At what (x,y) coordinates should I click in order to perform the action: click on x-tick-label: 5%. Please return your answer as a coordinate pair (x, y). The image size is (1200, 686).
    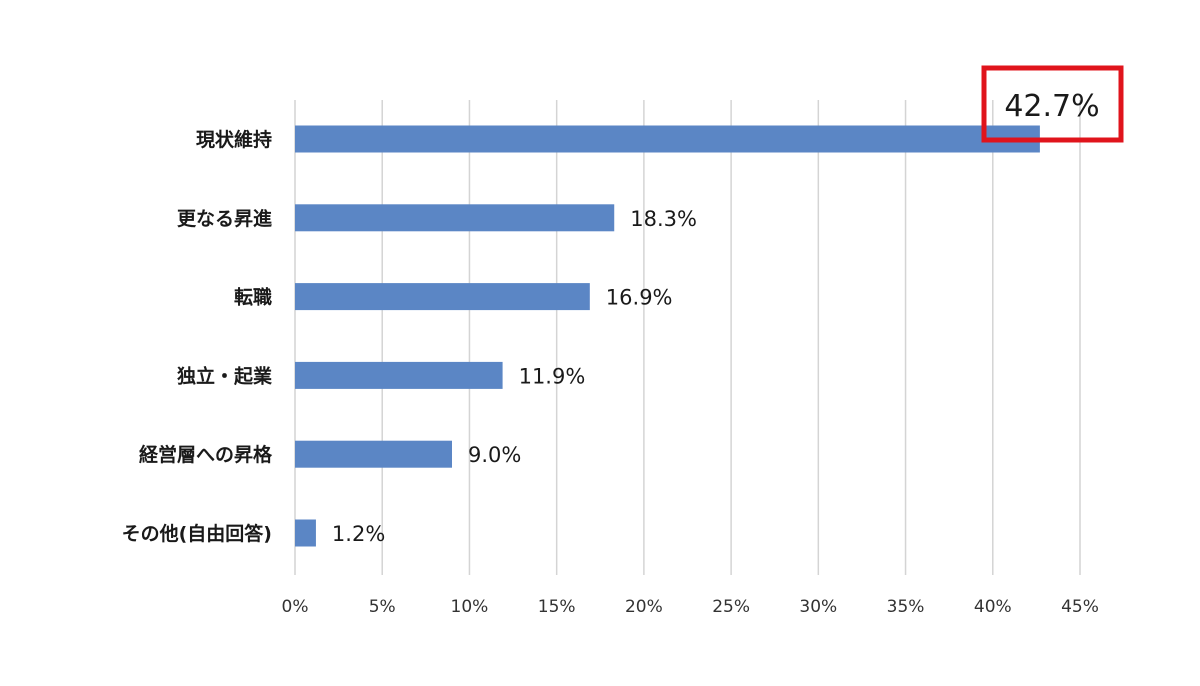
    Looking at the image, I should click on (382, 607).